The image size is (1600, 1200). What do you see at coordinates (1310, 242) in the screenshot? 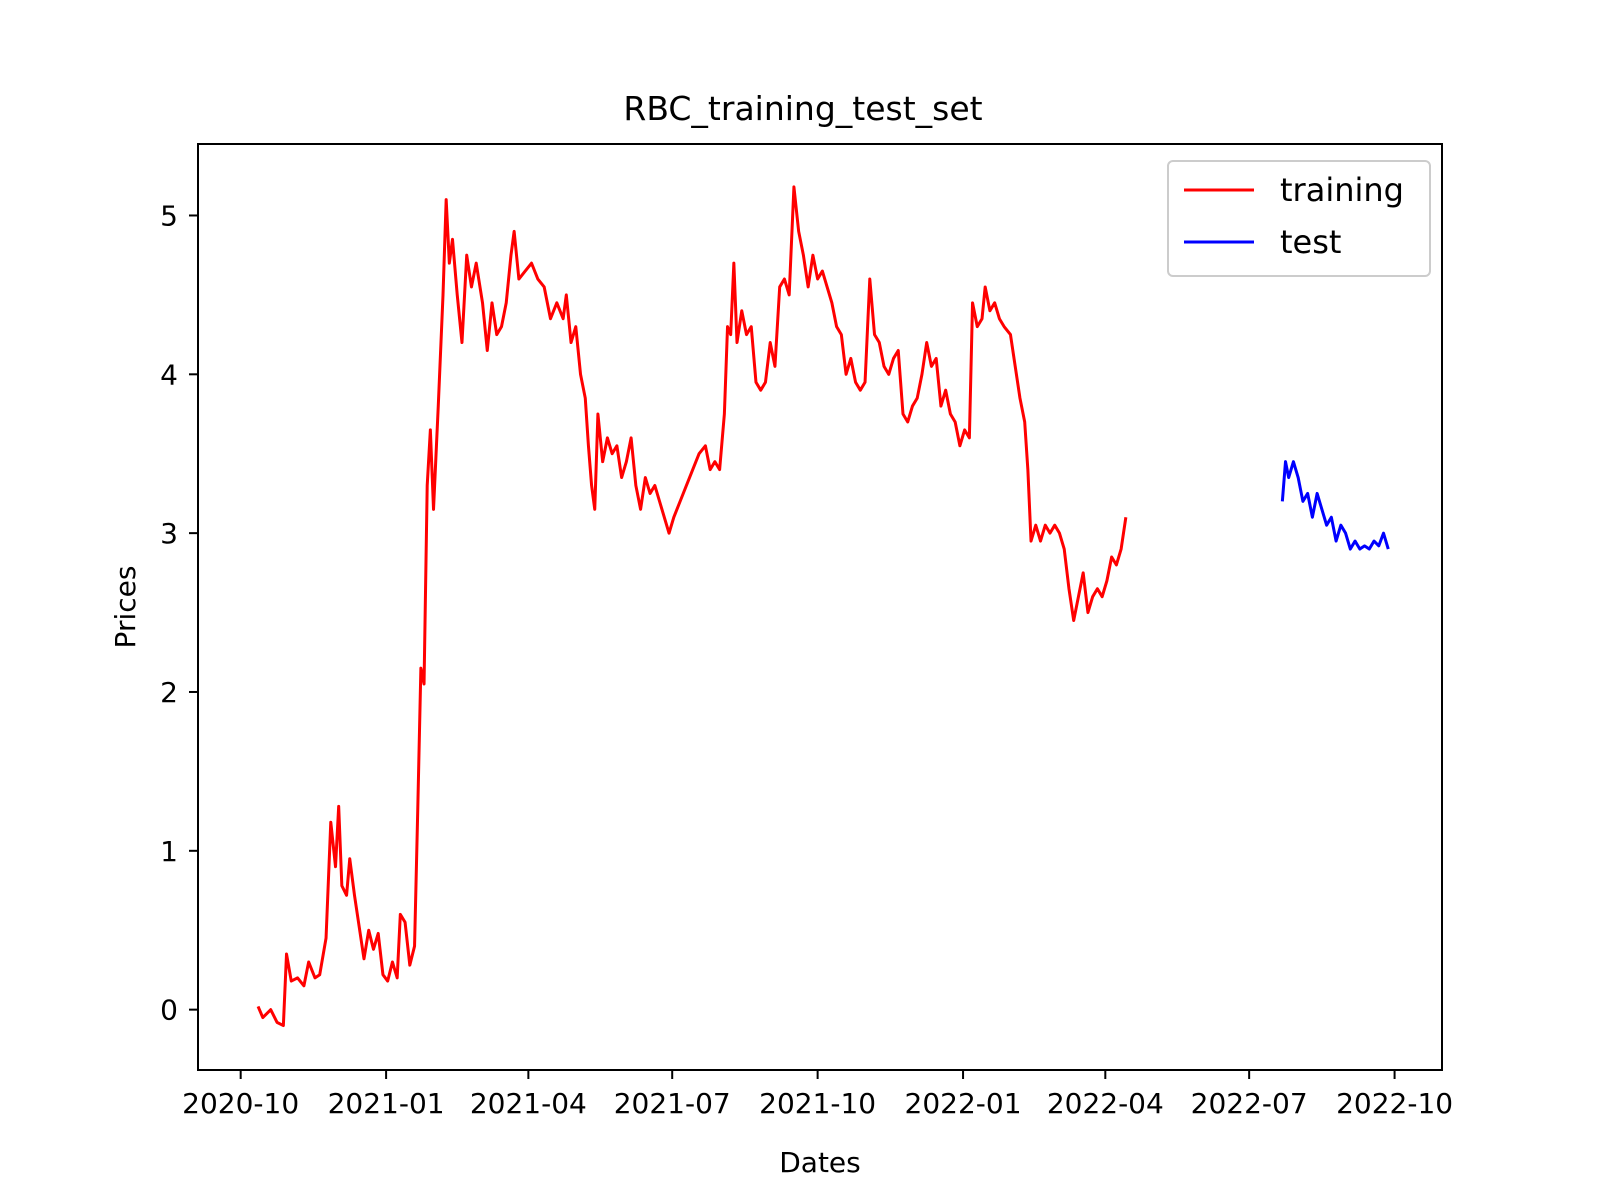
I see `legend-label-test: test` at bounding box center [1310, 242].